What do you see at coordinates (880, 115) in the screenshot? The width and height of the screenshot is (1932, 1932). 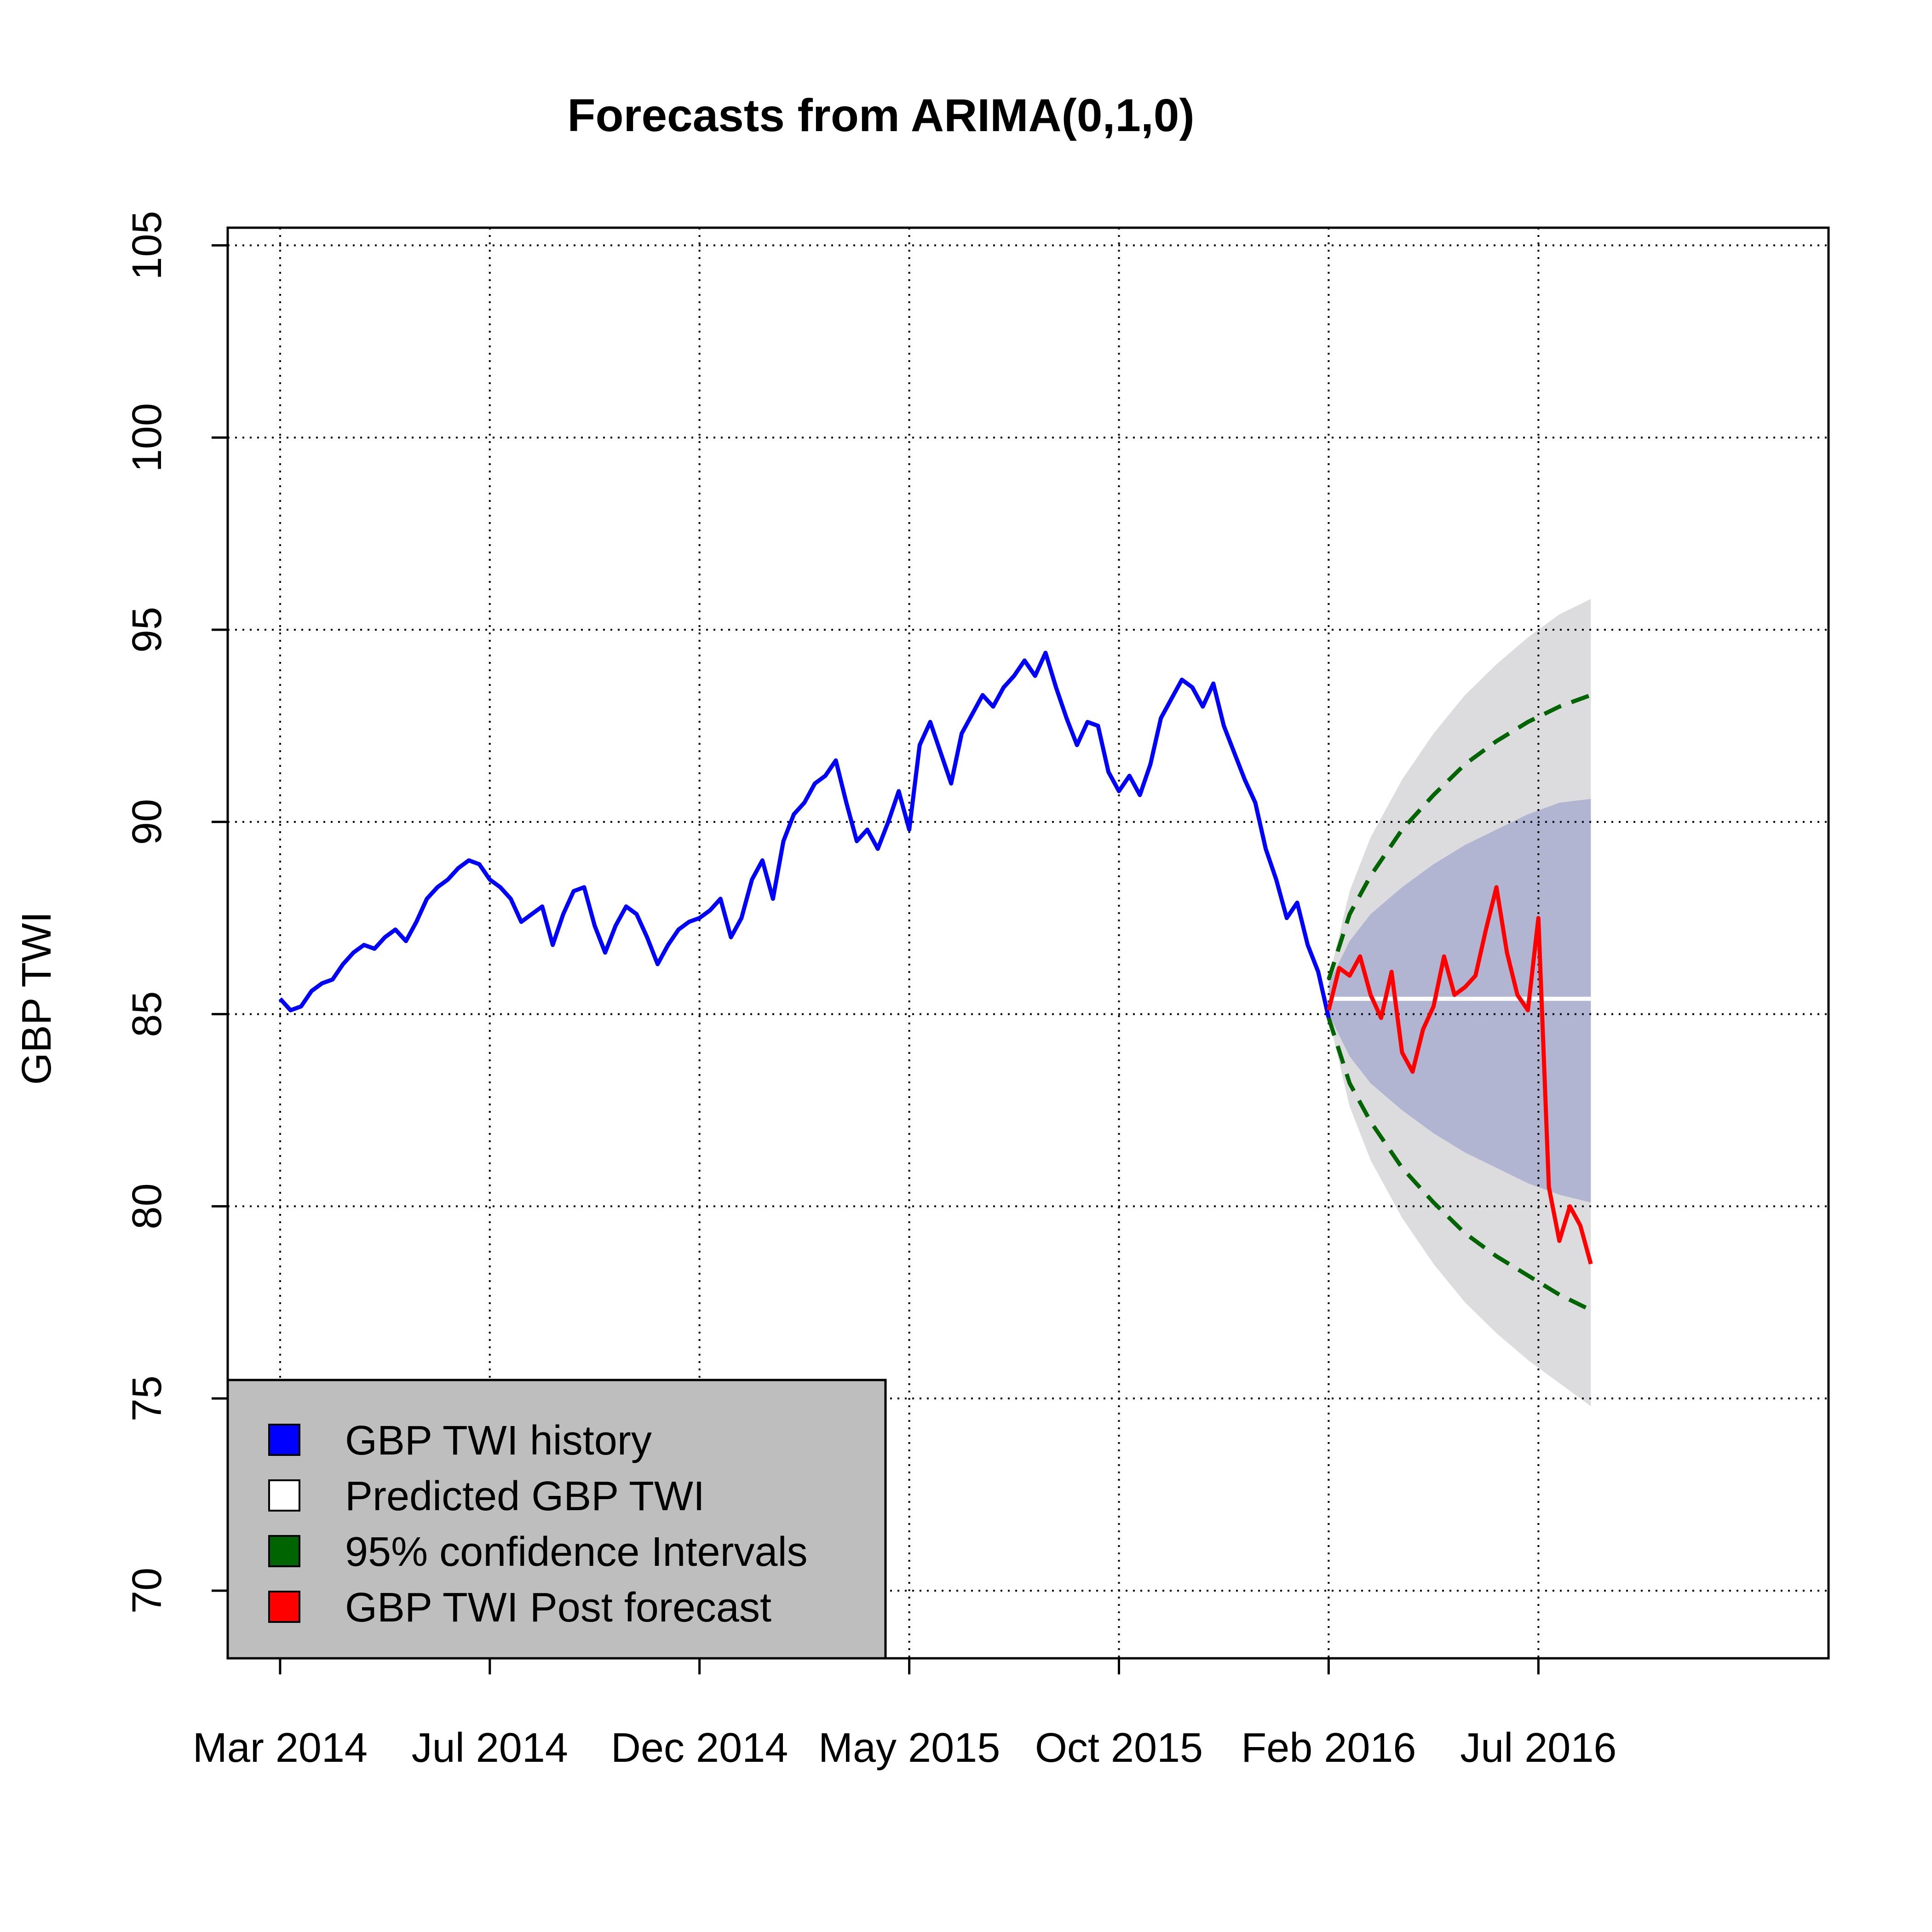 I see `chart-title: Forecasts from ARIMA(0,1,0)` at bounding box center [880, 115].